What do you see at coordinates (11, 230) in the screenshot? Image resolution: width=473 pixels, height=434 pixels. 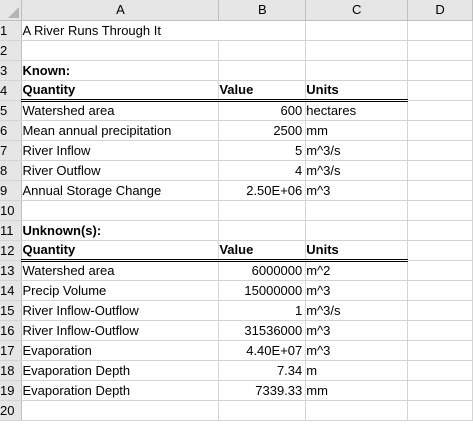 I see `row-header: 11` at bounding box center [11, 230].